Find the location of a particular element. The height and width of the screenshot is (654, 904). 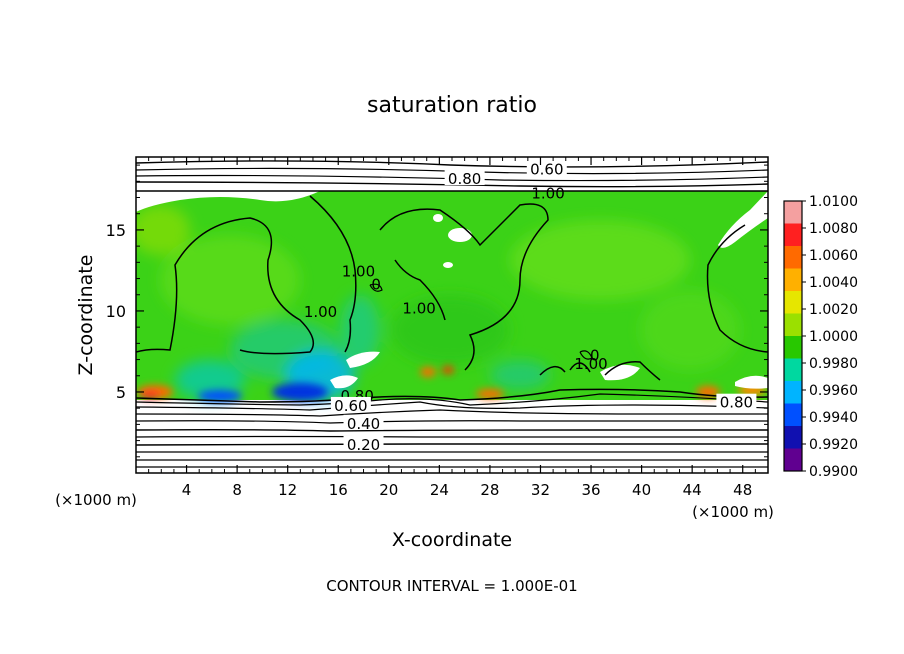

y-tick-label: 5 is located at coordinates (121, 392).